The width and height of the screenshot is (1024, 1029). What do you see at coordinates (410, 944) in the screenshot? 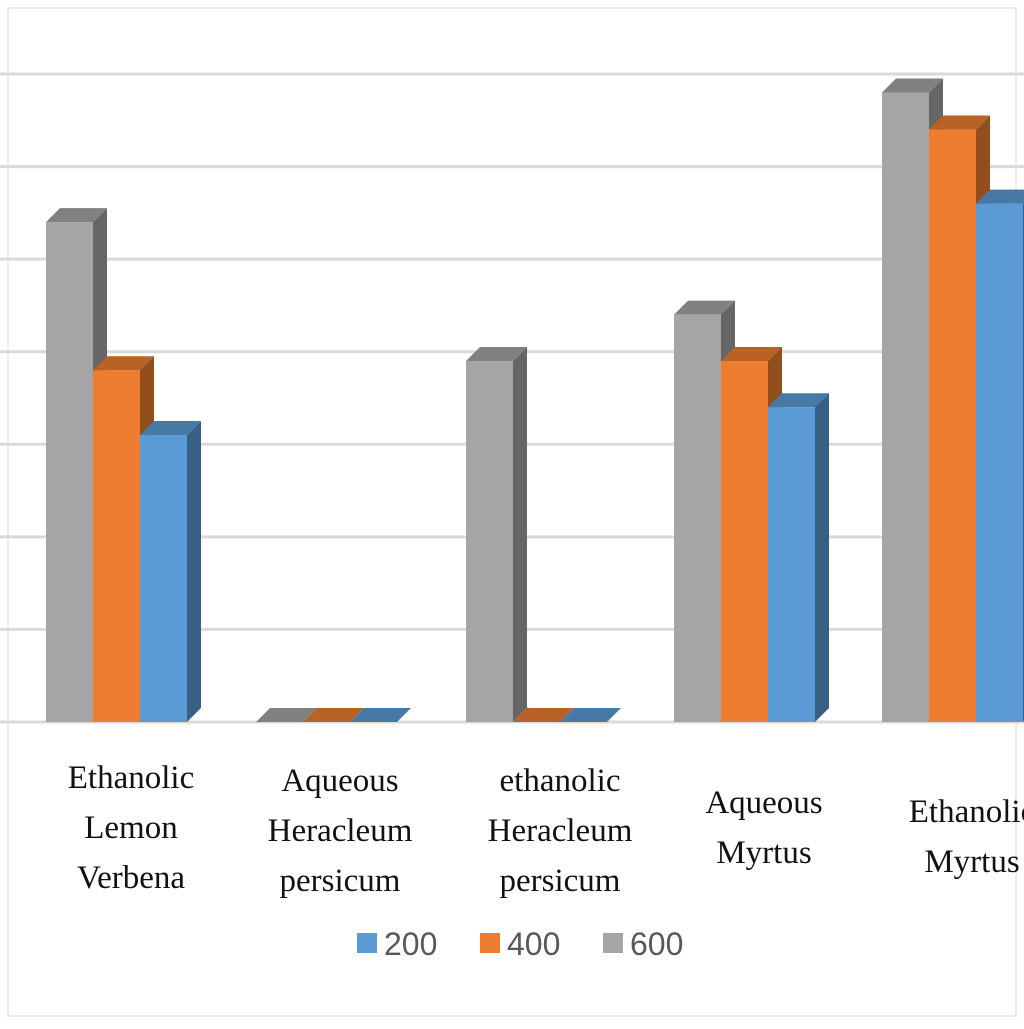
I see `legend-label: 200` at bounding box center [410, 944].